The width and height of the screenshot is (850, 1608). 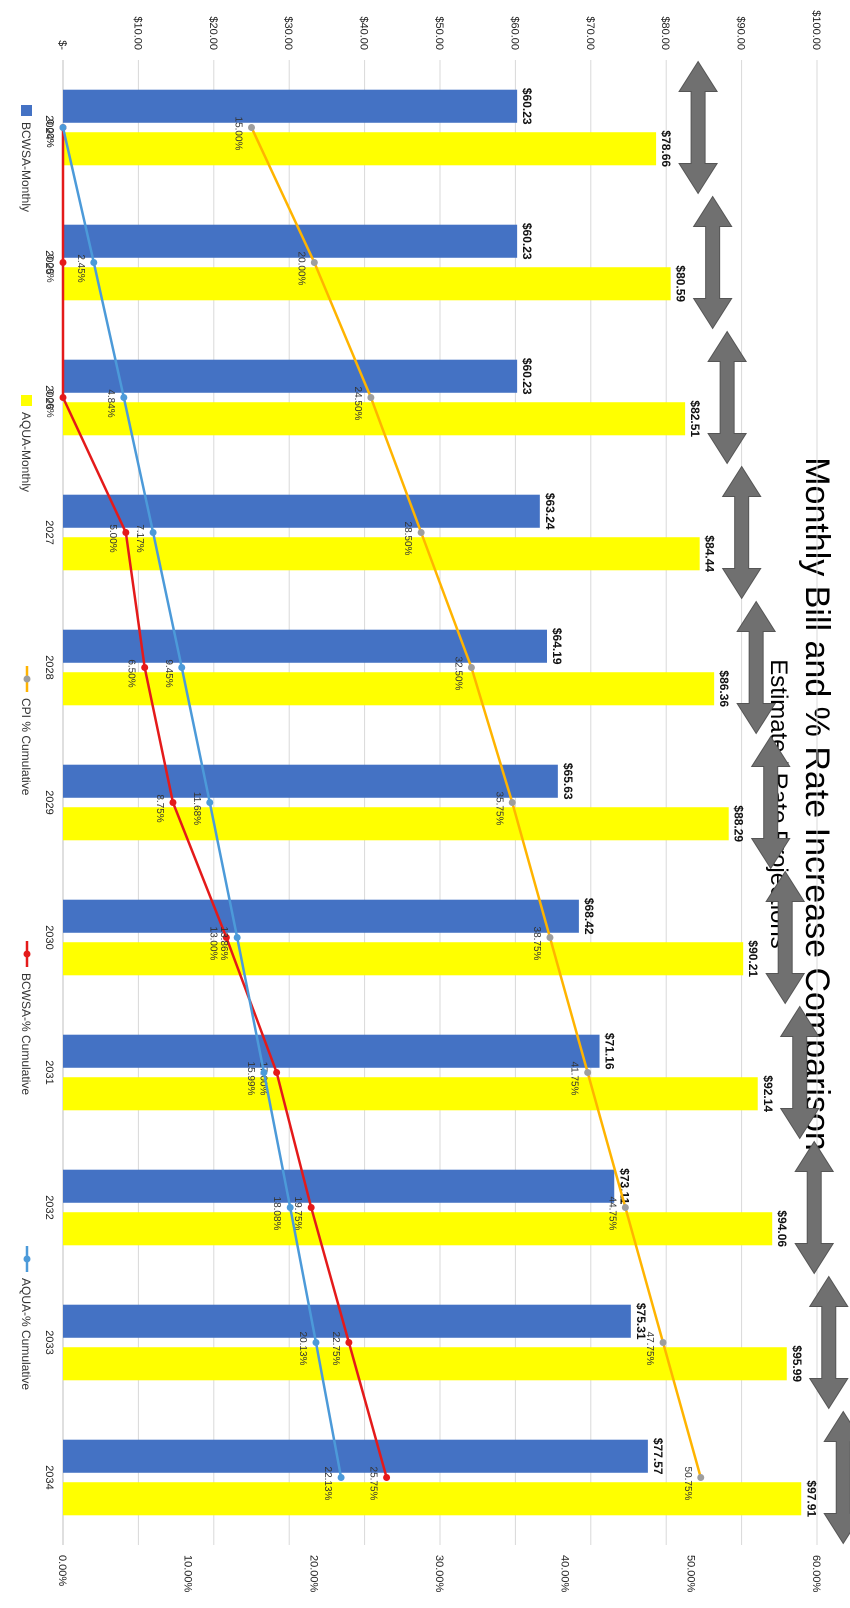 What do you see at coordinates (26, 1334) in the screenshot?
I see `legend-label: AQUA-% Cumulative` at bounding box center [26, 1334].